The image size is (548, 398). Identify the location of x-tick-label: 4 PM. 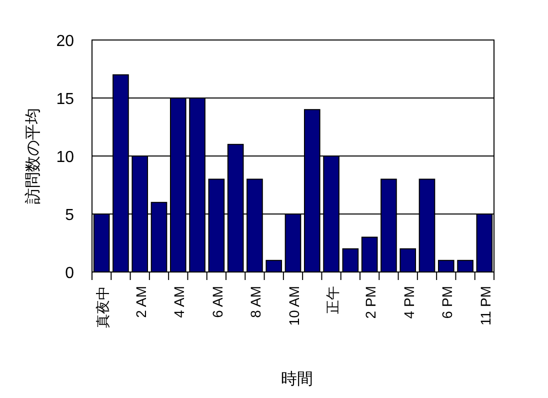
(408, 302).